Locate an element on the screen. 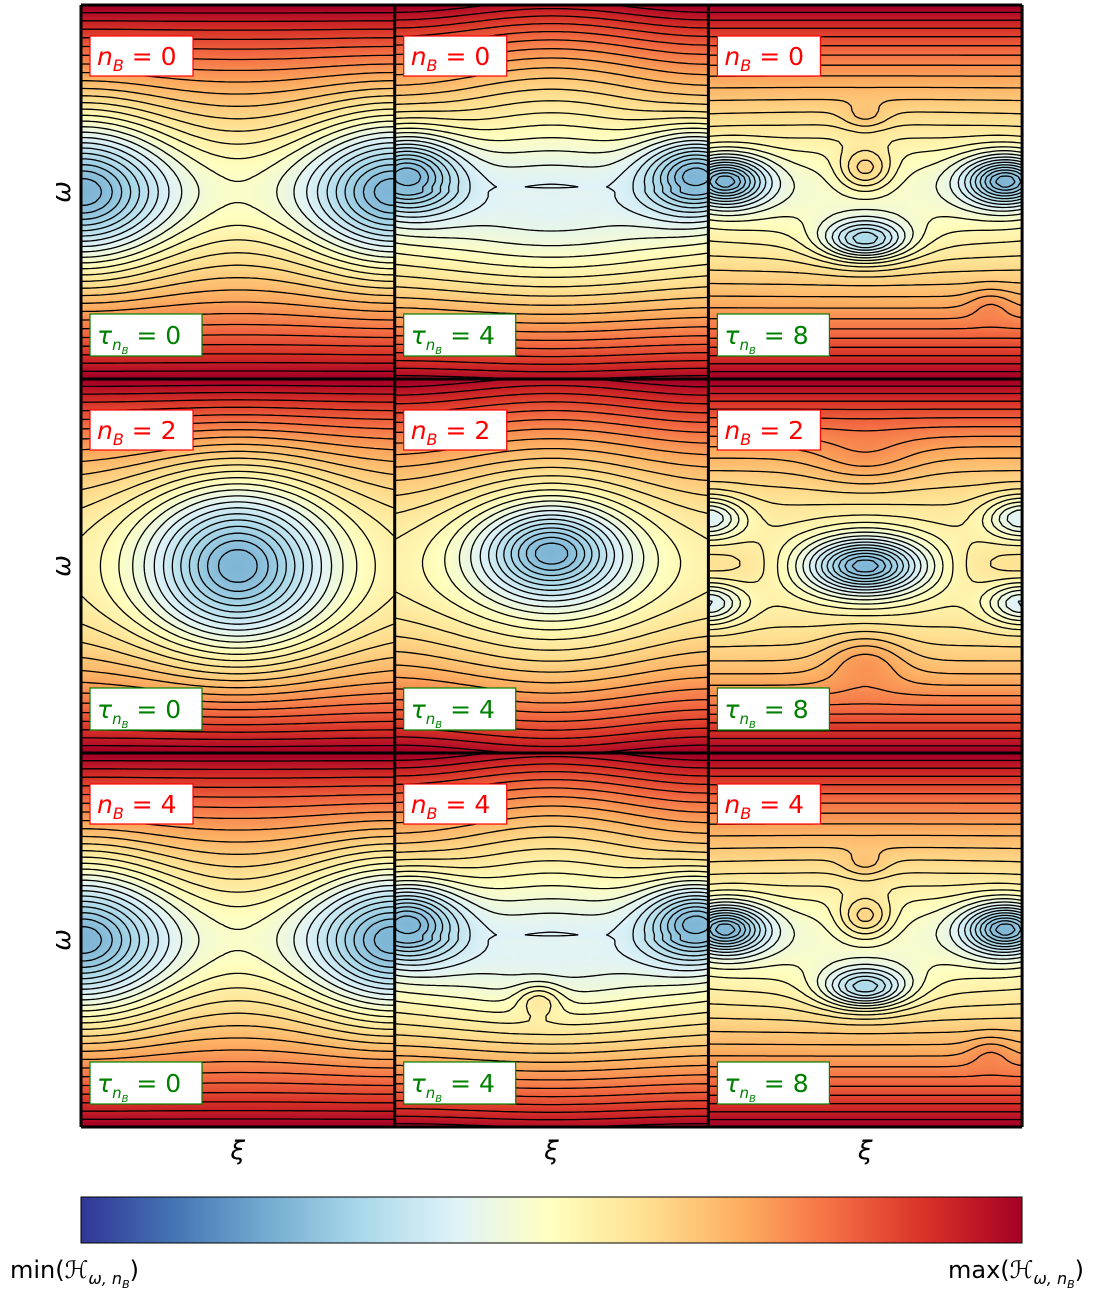 Image resolution: width=1099 pixels, height=1289 pixels. panel-r0-c2: nB = 0 τnB = 8 is located at coordinates (865, 192).